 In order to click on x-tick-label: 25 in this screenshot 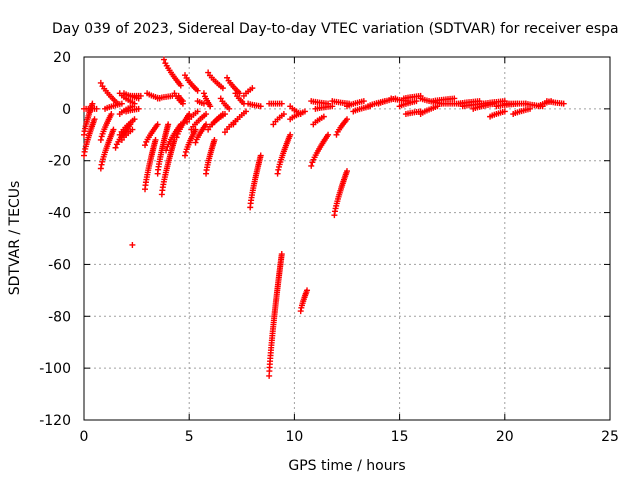, I will do `click(610, 437)`.